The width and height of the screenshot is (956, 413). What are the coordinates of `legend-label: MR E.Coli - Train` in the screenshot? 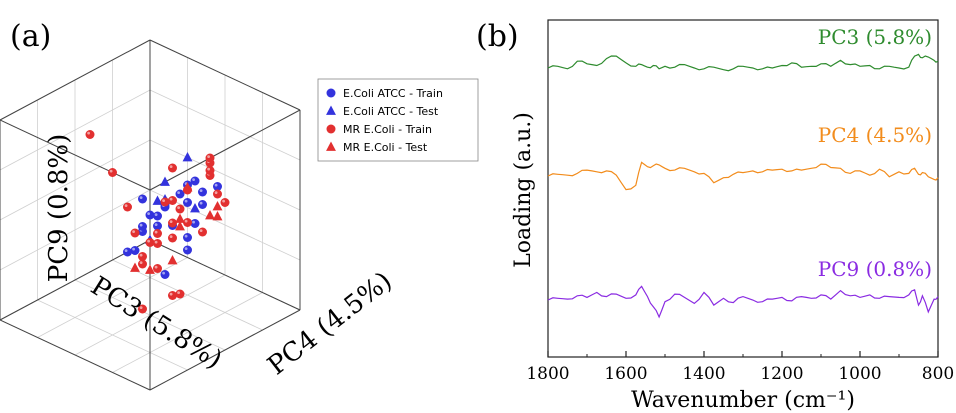 It's located at (387, 129).